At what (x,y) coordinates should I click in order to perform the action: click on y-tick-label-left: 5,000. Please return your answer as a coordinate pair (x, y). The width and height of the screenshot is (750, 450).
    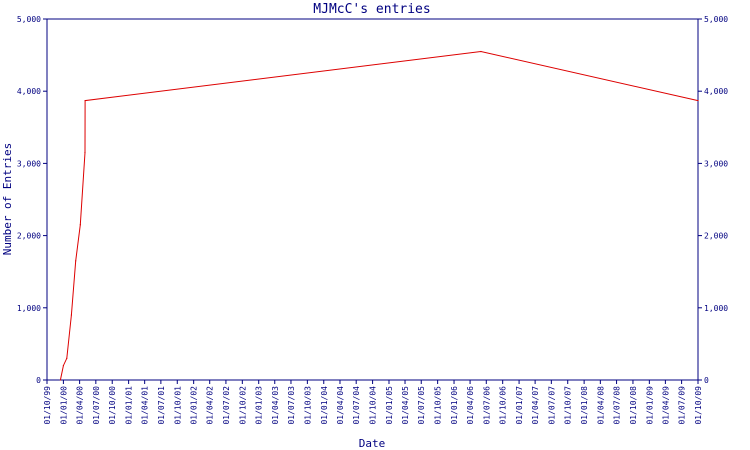
    Looking at the image, I should click on (29, 19).